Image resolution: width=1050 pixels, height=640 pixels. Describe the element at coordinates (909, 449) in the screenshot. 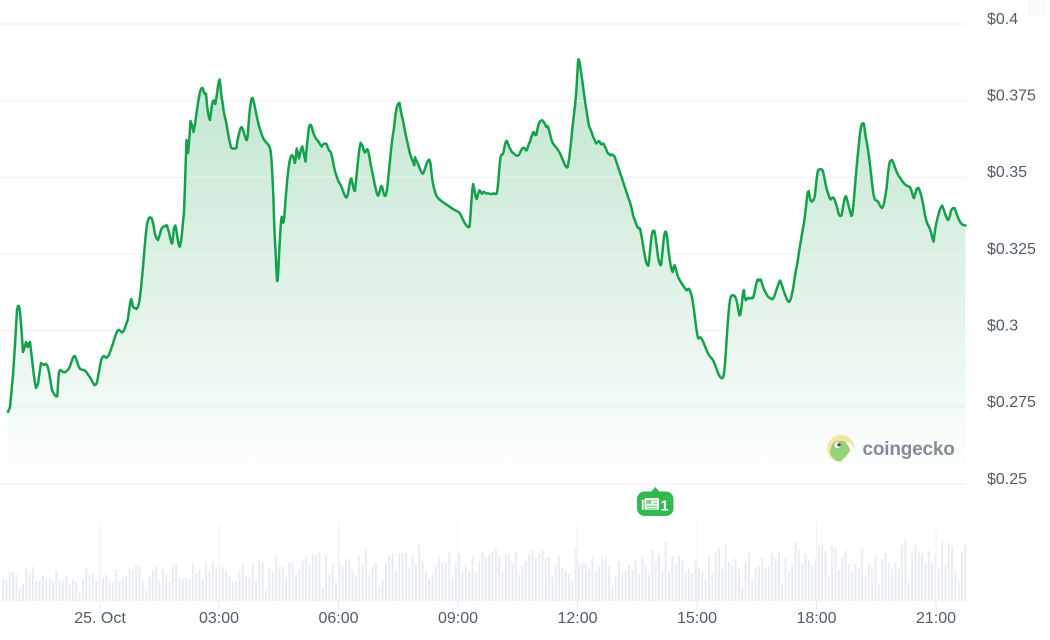

I see `svg-text: coingecko` at that location.